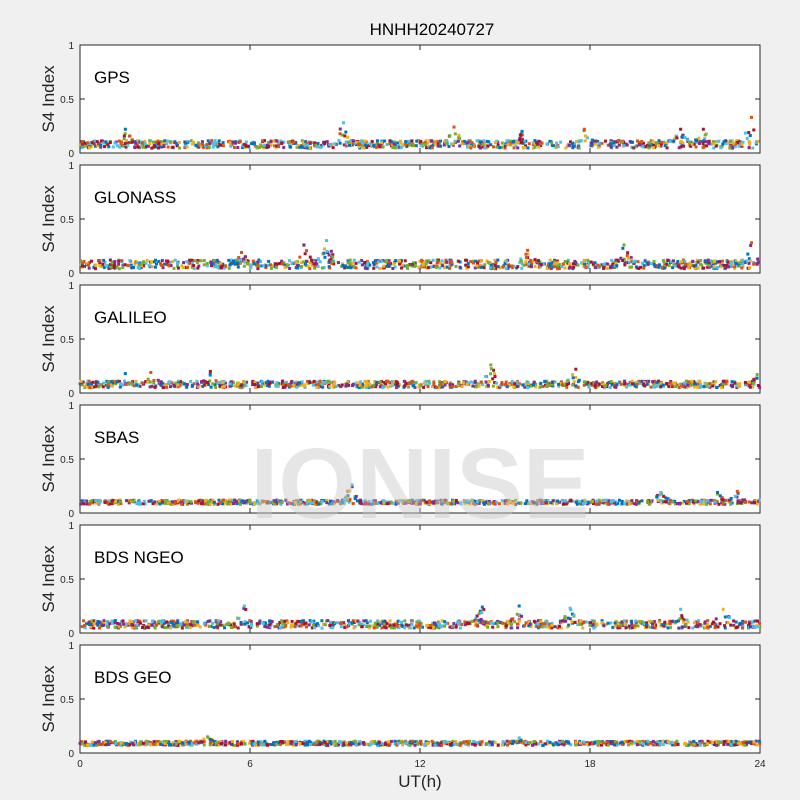 Image resolution: width=800 pixels, height=800 pixels. What do you see at coordinates (139, 557) in the screenshot?
I see `system-label: BDS NGEO` at bounding box center [139, 557].